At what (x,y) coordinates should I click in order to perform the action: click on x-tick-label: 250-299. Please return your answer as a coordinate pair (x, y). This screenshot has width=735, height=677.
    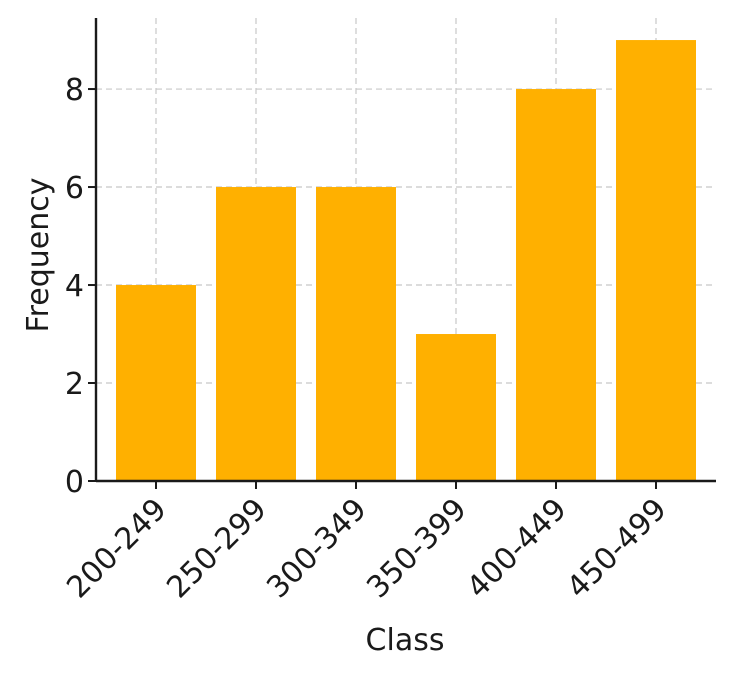
    Looking at the image, I should click on (216, 548).